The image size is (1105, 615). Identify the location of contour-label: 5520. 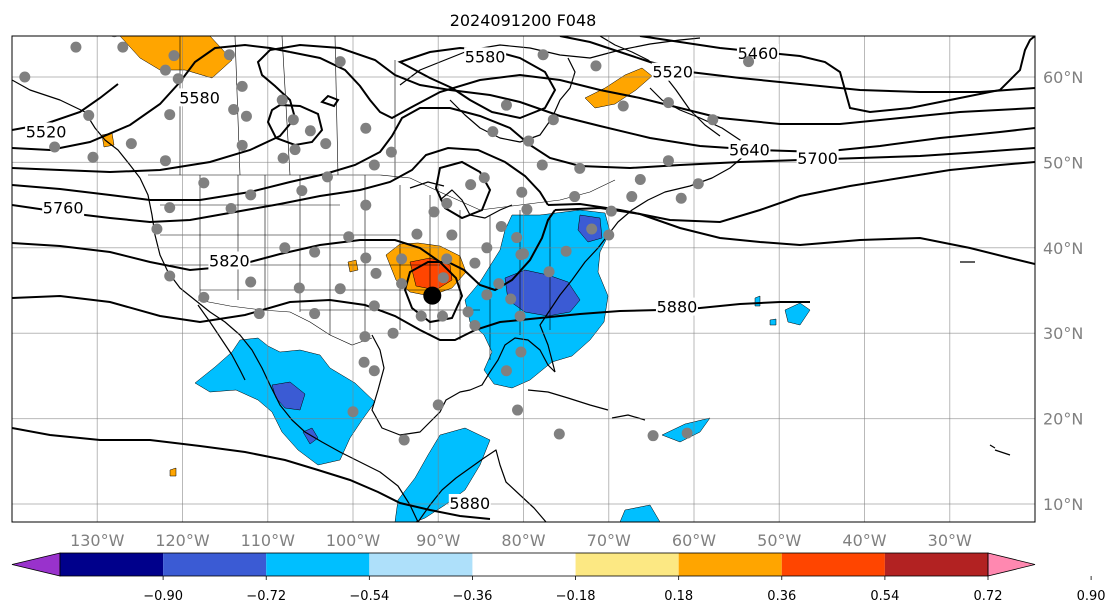
(46, 132).